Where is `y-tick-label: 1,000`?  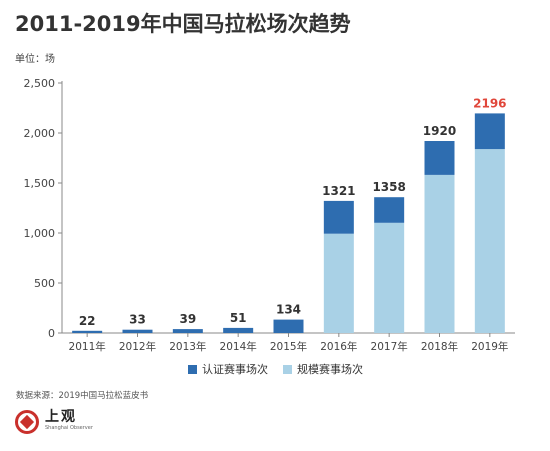 y-tick-label: 1,000 is located at coordinates (40, 233).